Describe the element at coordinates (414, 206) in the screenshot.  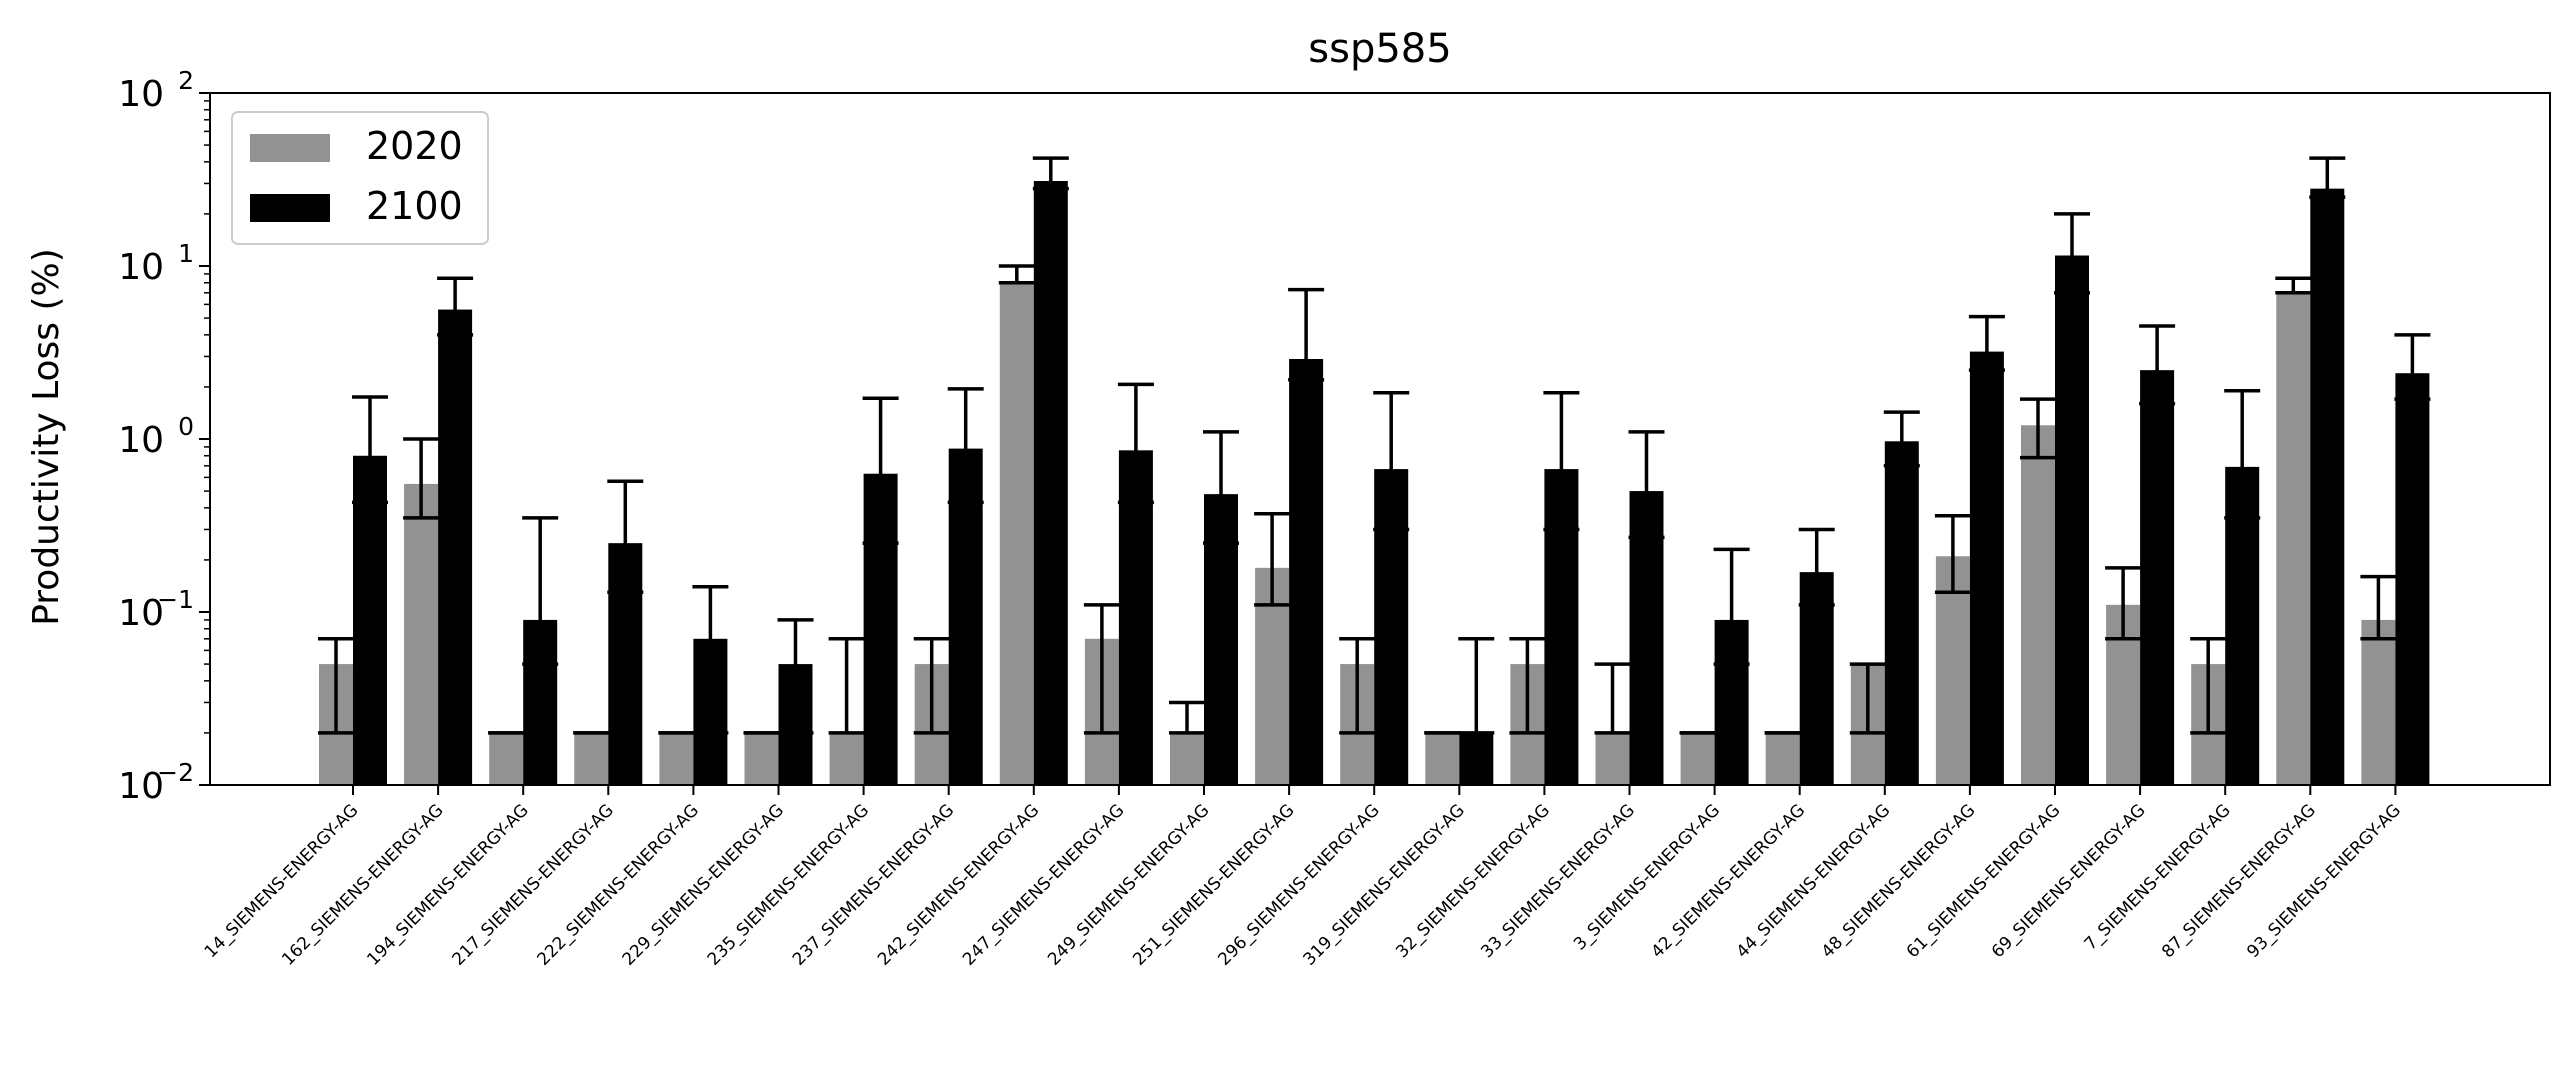
I see `legend-label-2100: 2100` at that location.